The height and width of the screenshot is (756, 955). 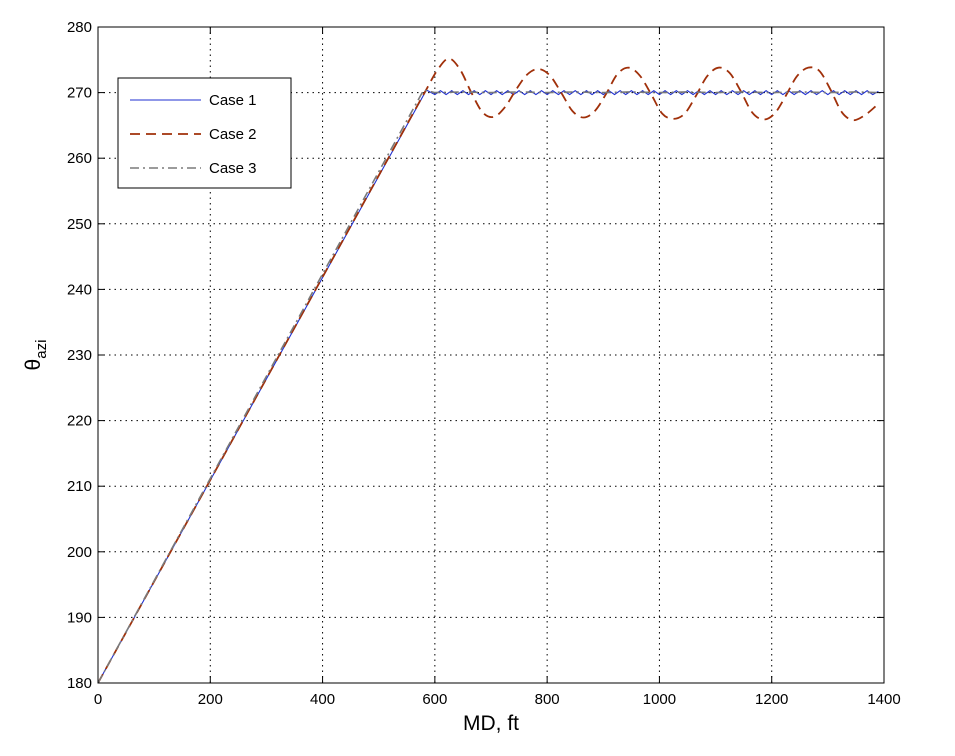 I want to click on x-tick-label: 600, so click(x=434, y=699).